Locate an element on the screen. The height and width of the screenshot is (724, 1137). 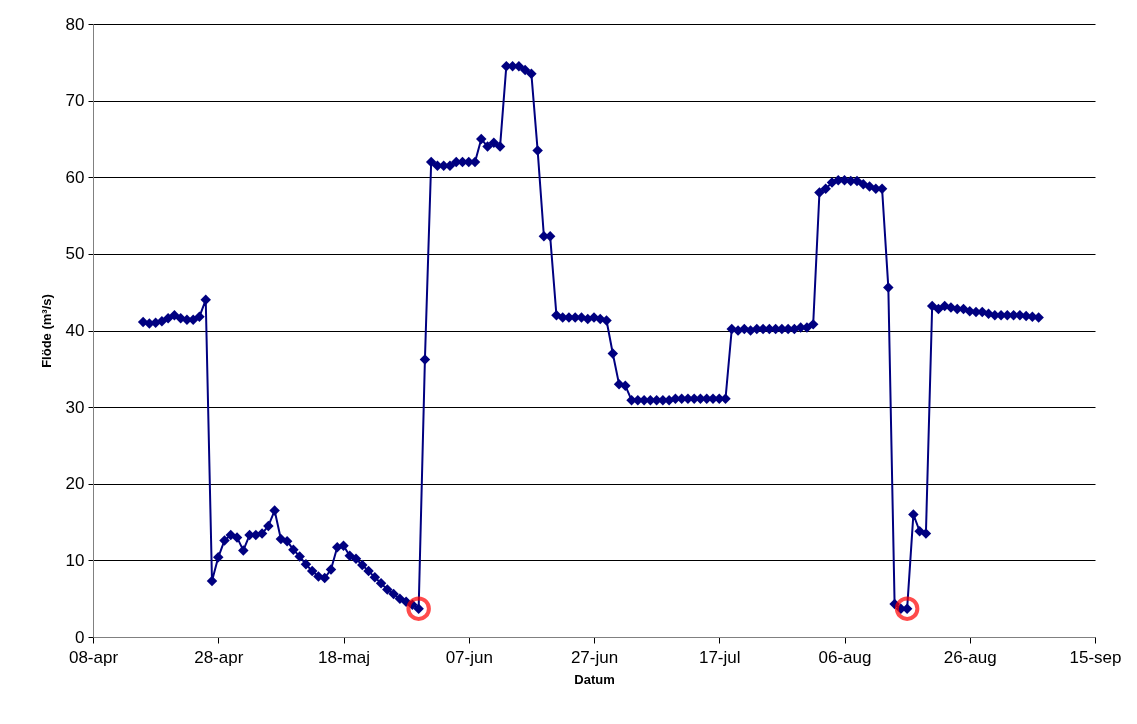
y-tick-label: 30 is located at coordinates (75, 407).